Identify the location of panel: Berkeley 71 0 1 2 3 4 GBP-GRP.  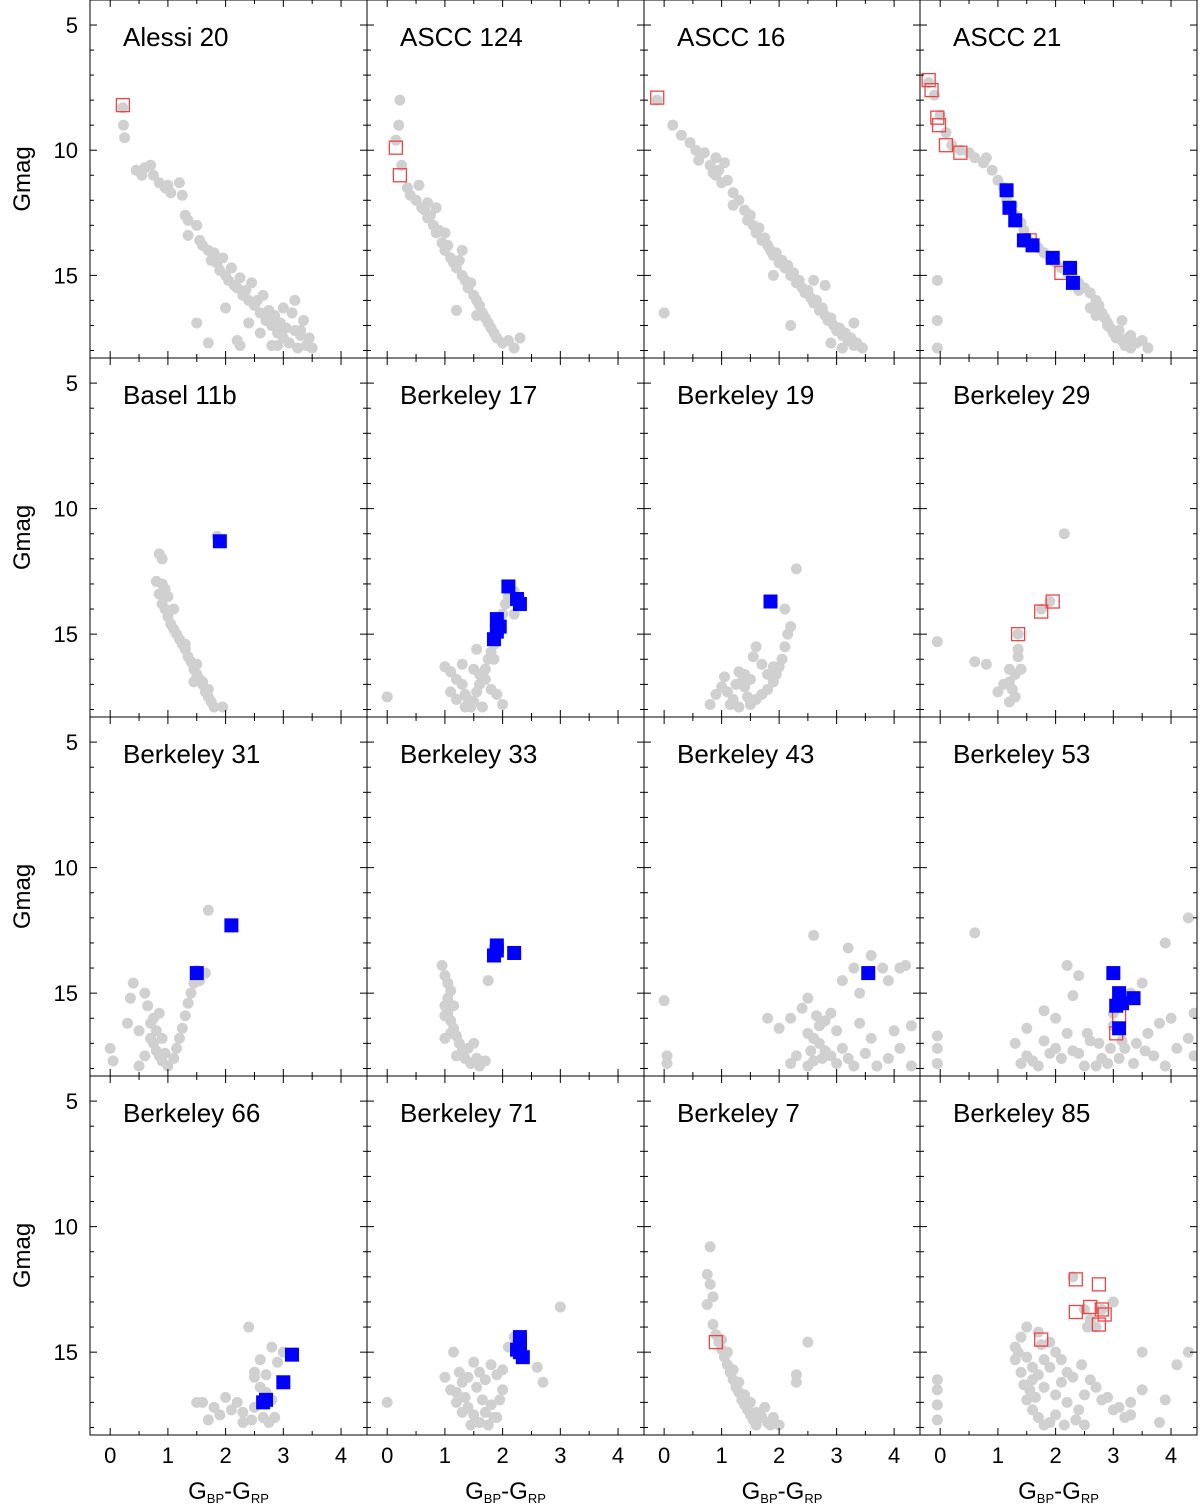
(505, 1290).